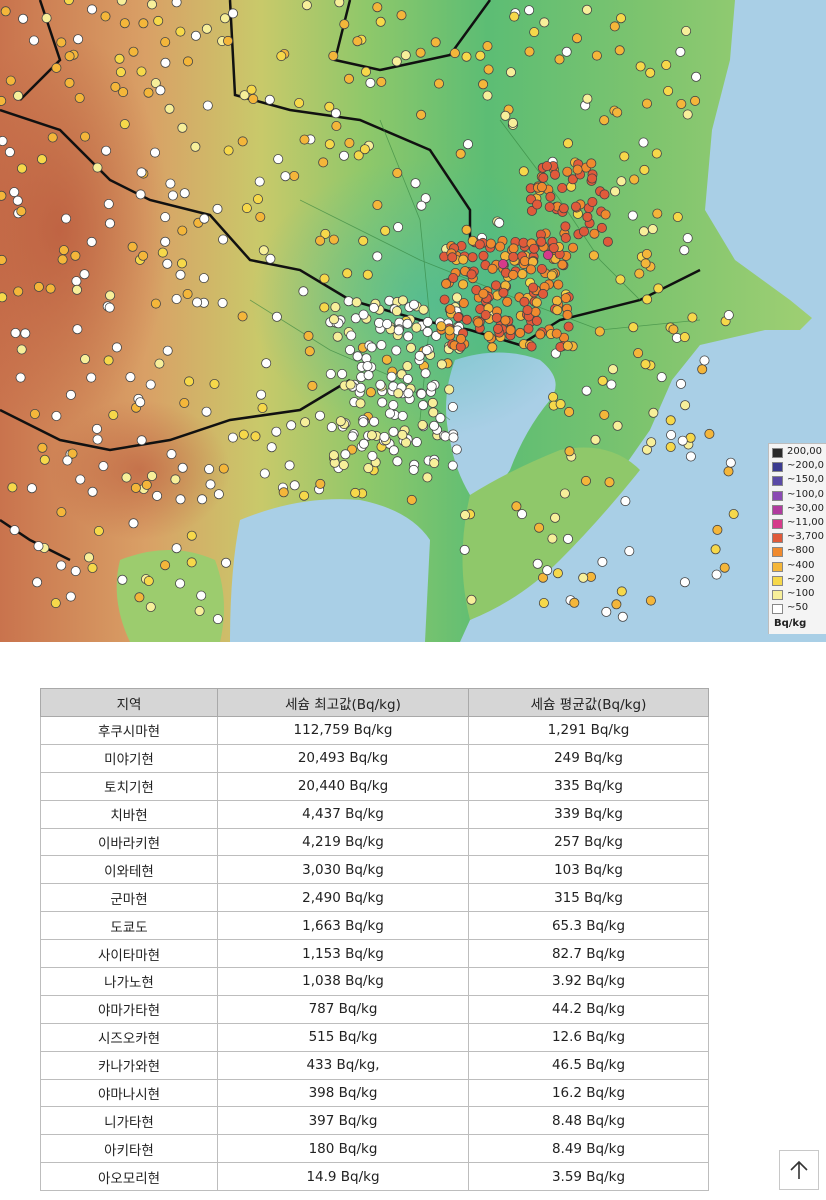 The height and width of the screenshot is (1200, 826). Describe the element at coordinates (129, 981) in the screenshot. I see `cell-region: 나가노현` at that location.